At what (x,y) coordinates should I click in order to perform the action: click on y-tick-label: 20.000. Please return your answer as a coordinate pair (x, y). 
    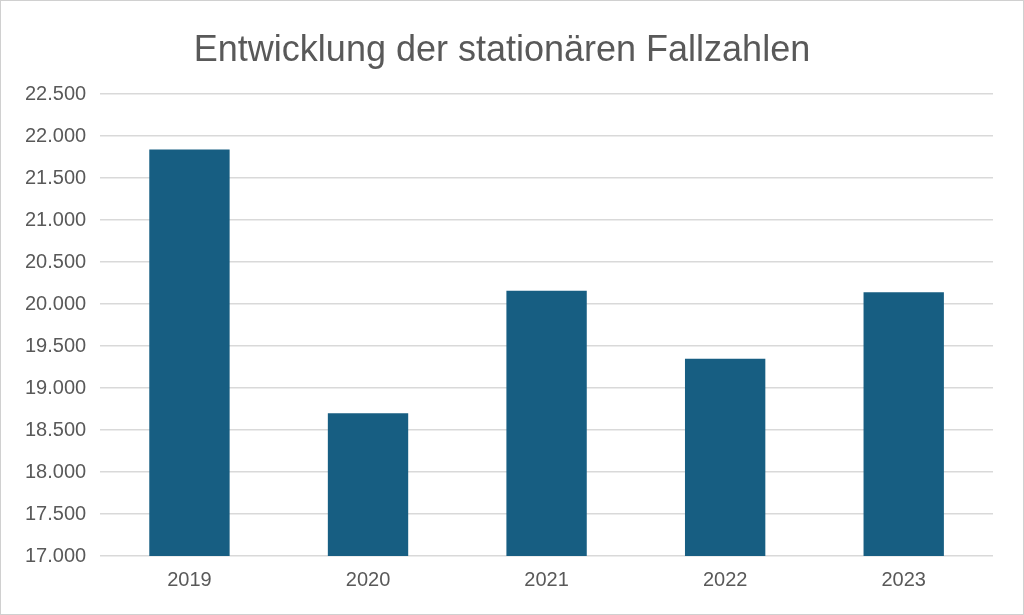
    Looking at the image, I should click on (56, 302).